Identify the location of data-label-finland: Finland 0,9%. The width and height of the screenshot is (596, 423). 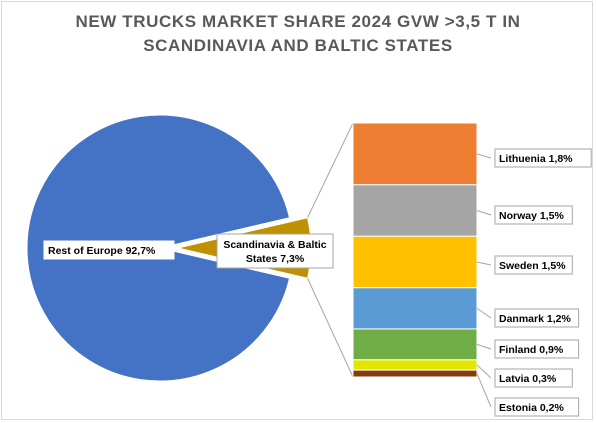
(531, 350).